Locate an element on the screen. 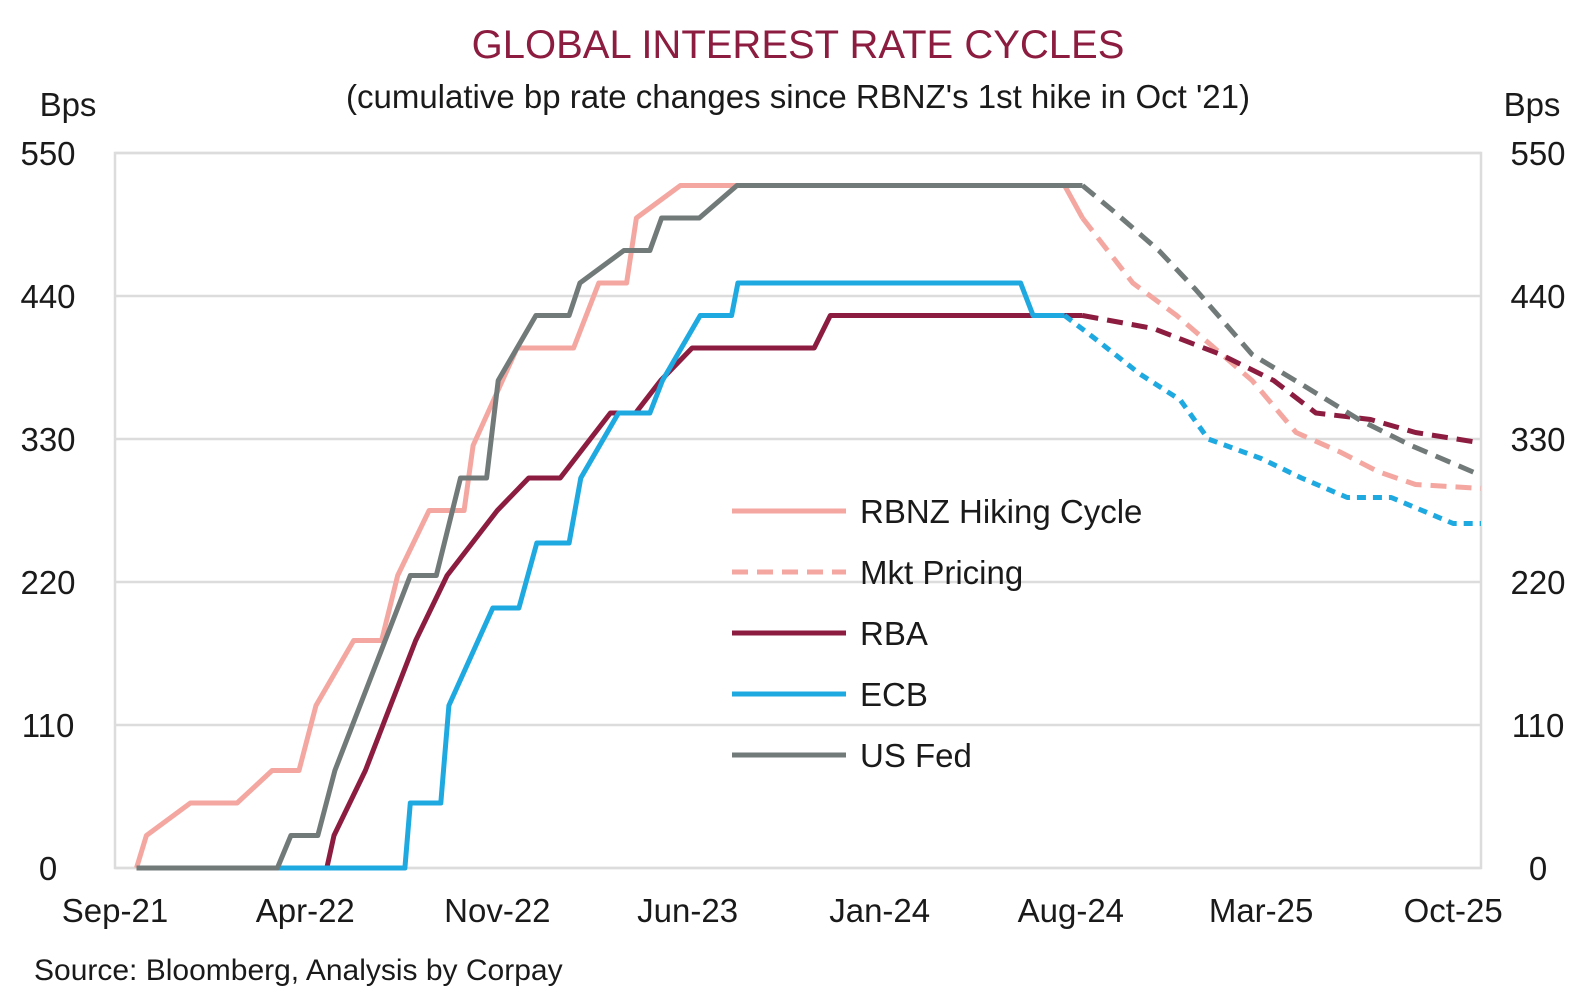 Image resolution: width=1596 pixels, height=1000 pixels. x-tick-Jun-23: Jun-23 is located at coordinates (687, 910).